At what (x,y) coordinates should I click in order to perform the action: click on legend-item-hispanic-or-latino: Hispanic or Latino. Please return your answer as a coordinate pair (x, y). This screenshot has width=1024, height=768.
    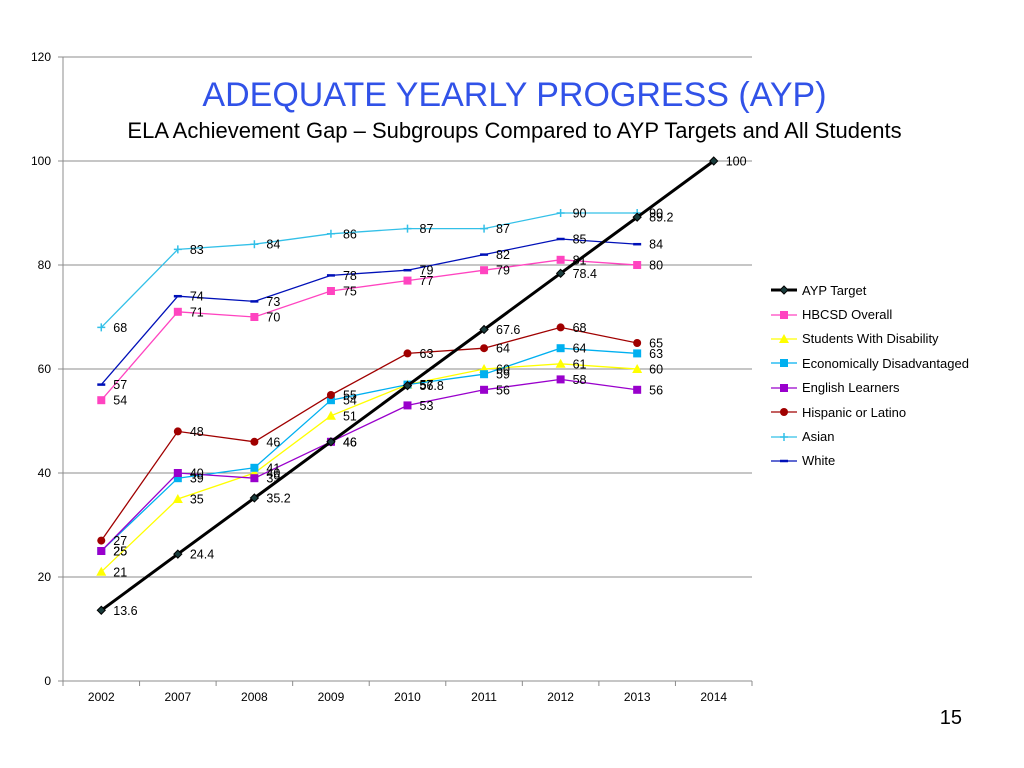
    Looking at the image, I should click on (869, 412).